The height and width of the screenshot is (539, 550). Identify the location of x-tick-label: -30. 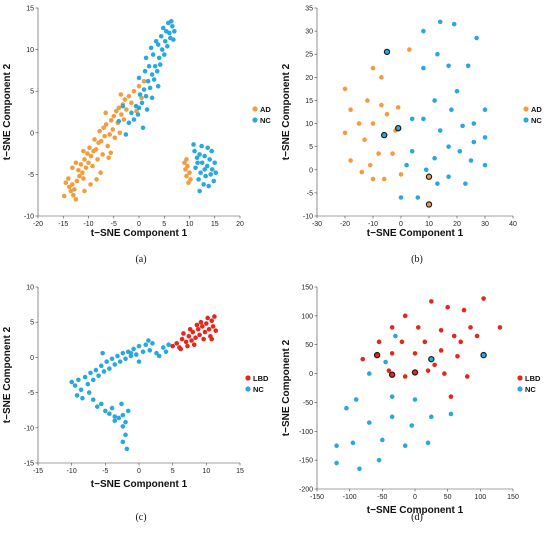
(317, 224).